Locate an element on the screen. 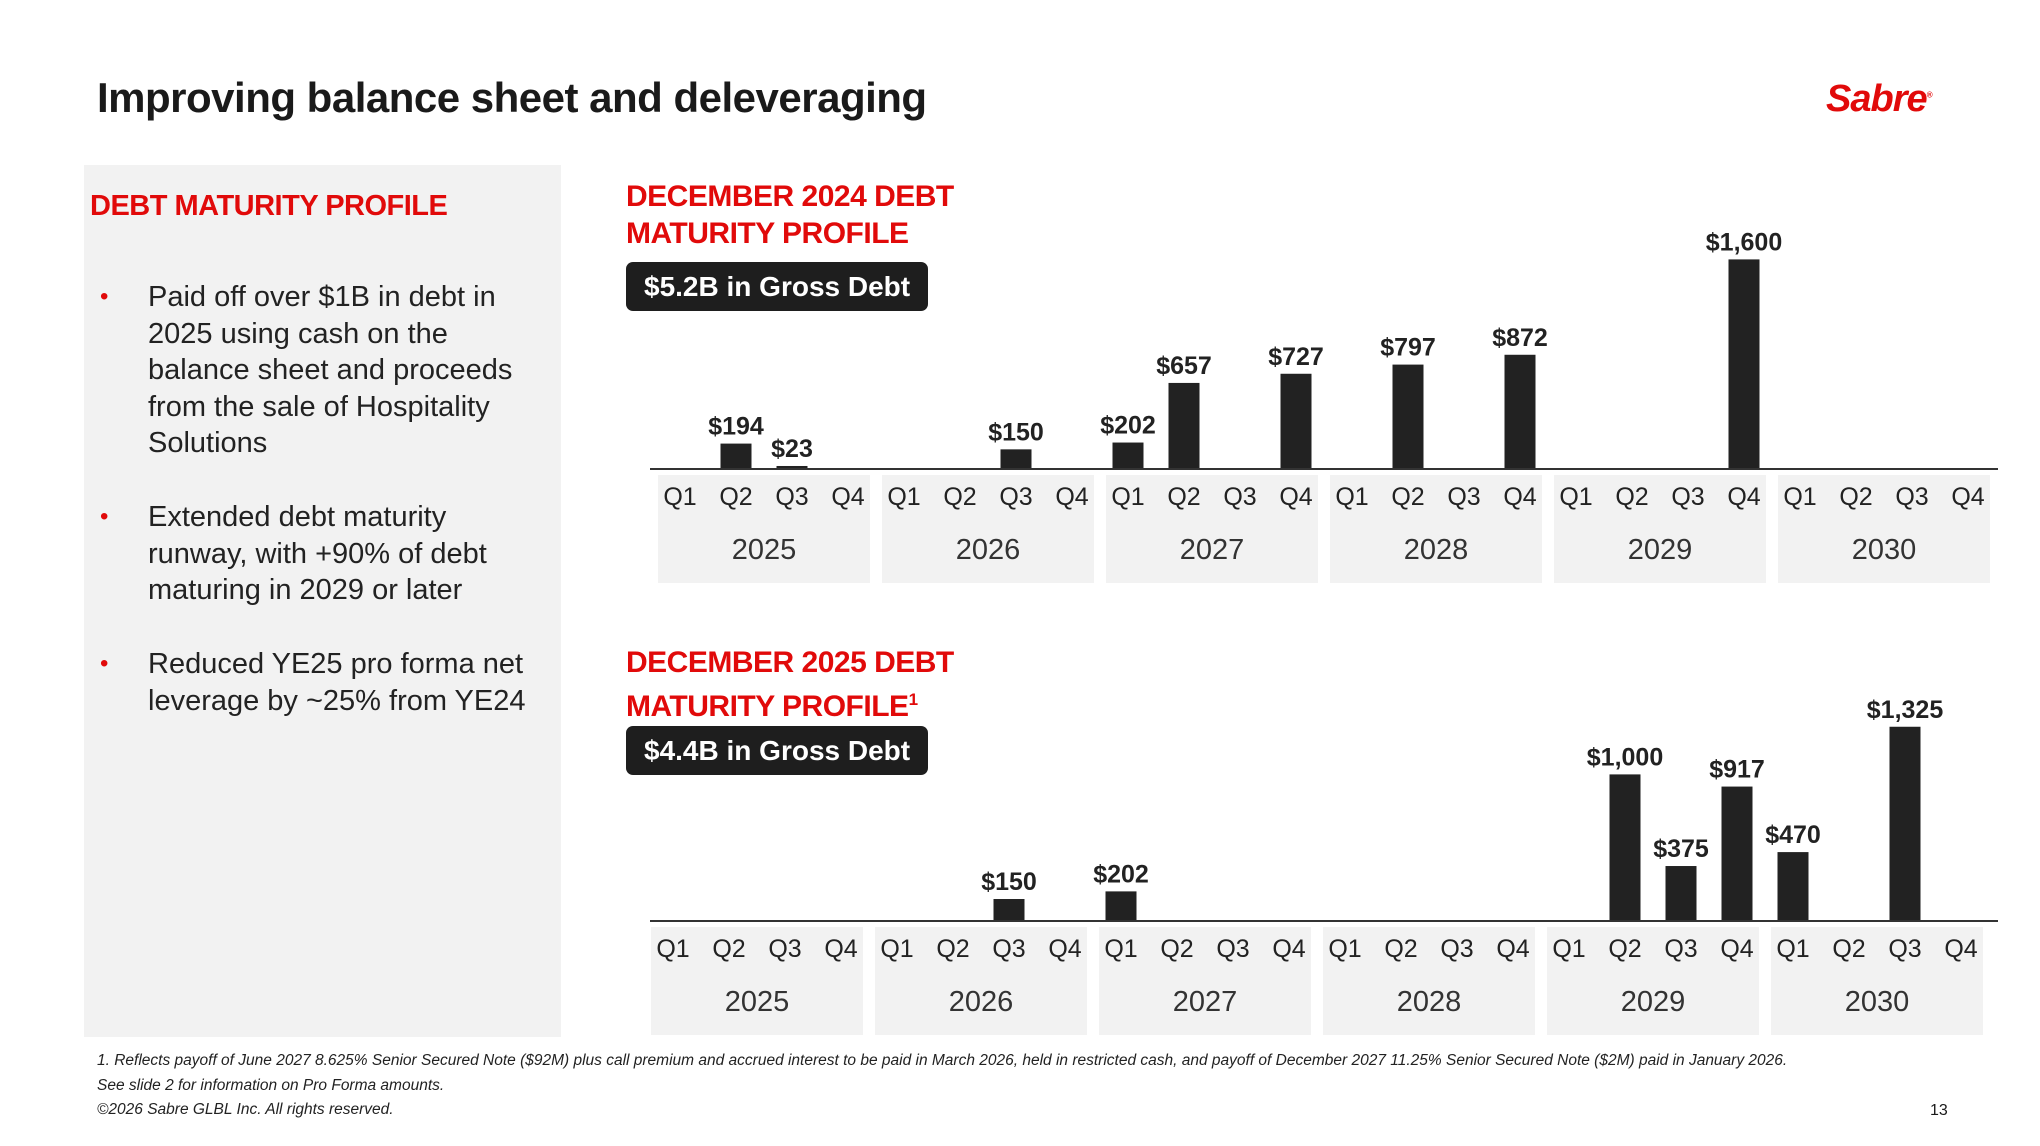 The width and height of the screenshot is (2040, 1146). page-number: 13 is located at coordinates (1939, 1110).